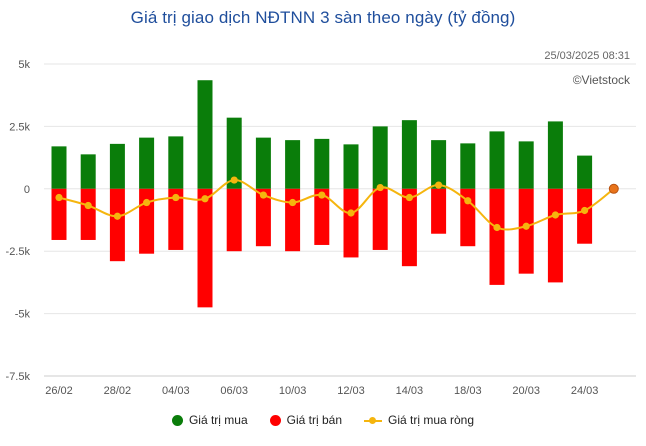 This screenshot has width=646, height=446. What do you see at coordinates (18, 377) in the screenshot?
I see `y-tick-label: -7.5k` at bounding box center [18, 377].